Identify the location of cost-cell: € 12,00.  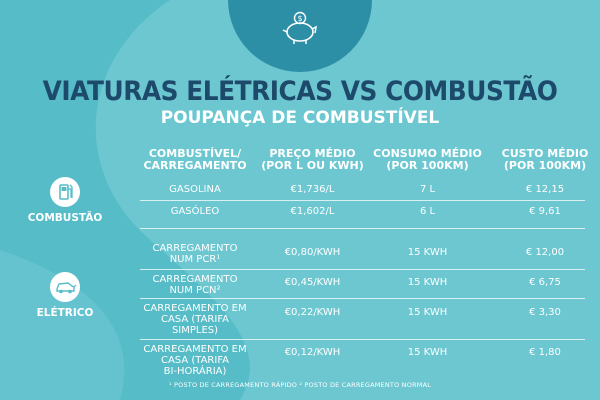
(545, 252).